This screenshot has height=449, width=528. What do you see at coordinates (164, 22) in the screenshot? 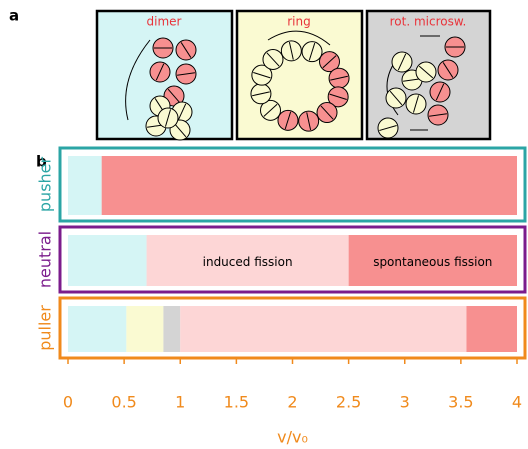
I see `legend-label: dimer` at bounding box center [164, 22].